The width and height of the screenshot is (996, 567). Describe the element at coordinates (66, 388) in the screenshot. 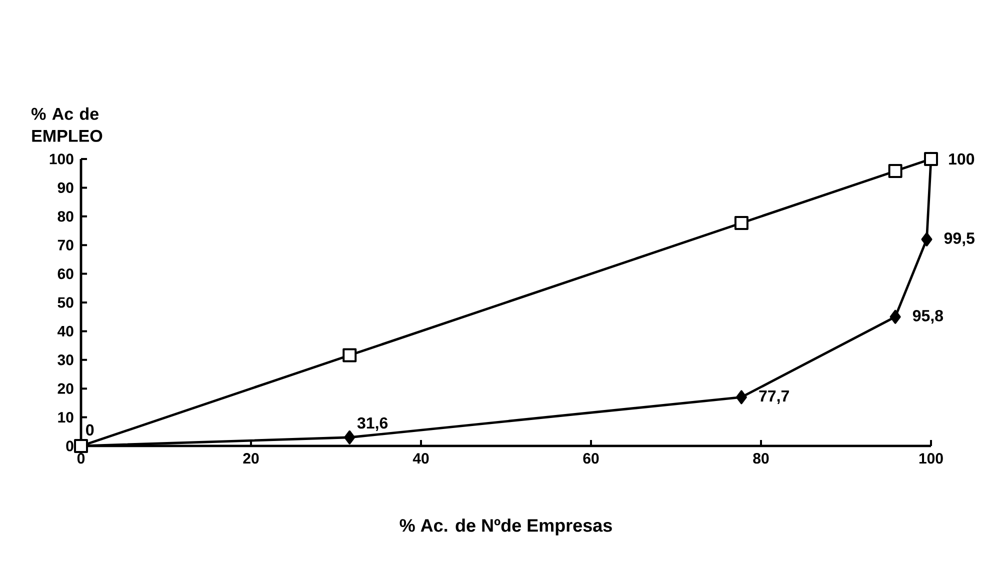

I see `y-tick-label: 20` at that location.